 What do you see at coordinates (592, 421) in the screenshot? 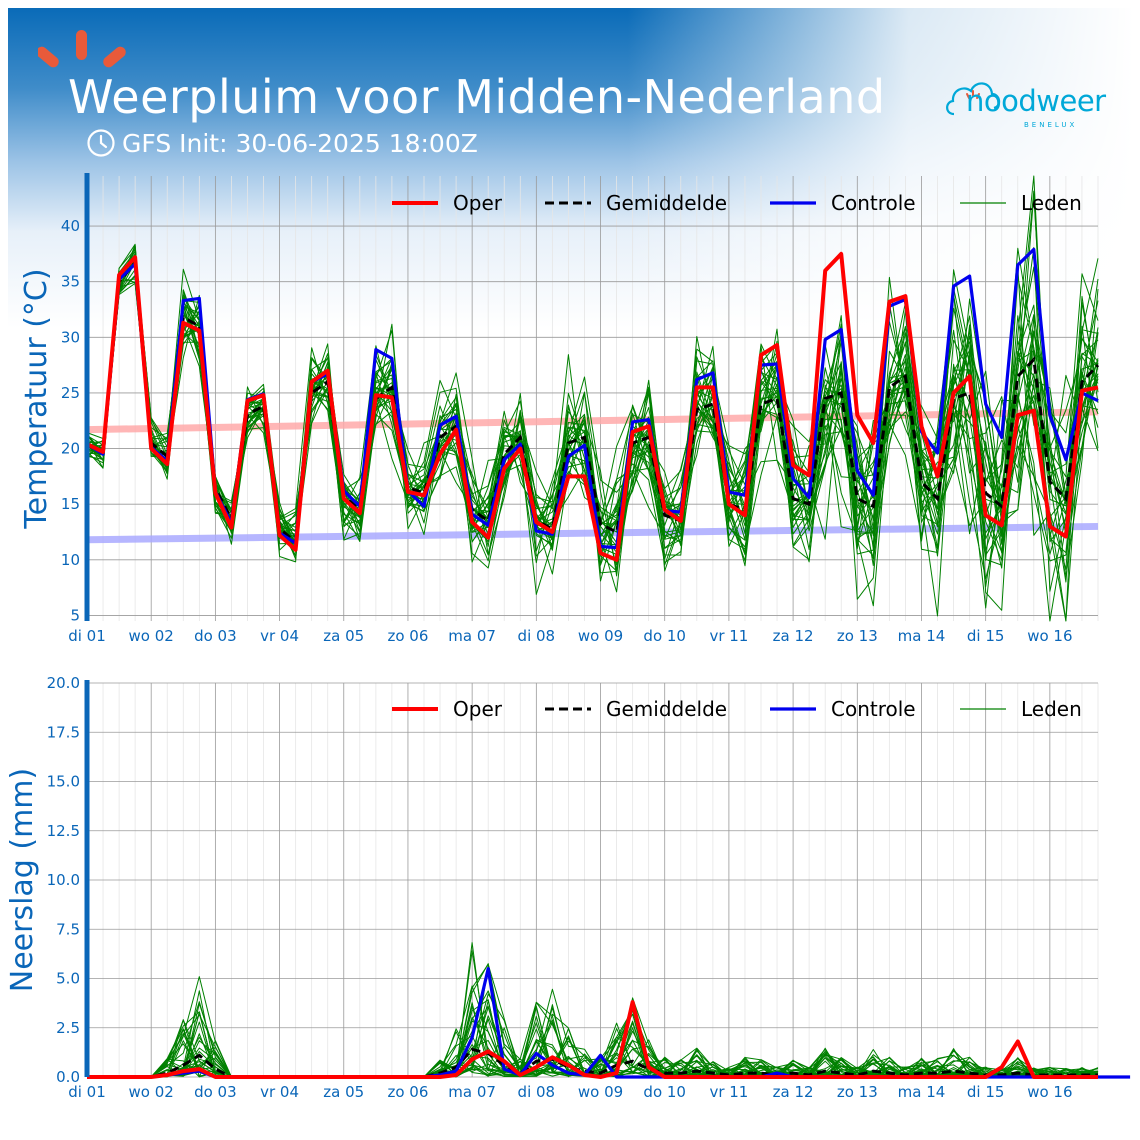
I see `climate-max-line` at bounding box center [592, 421].